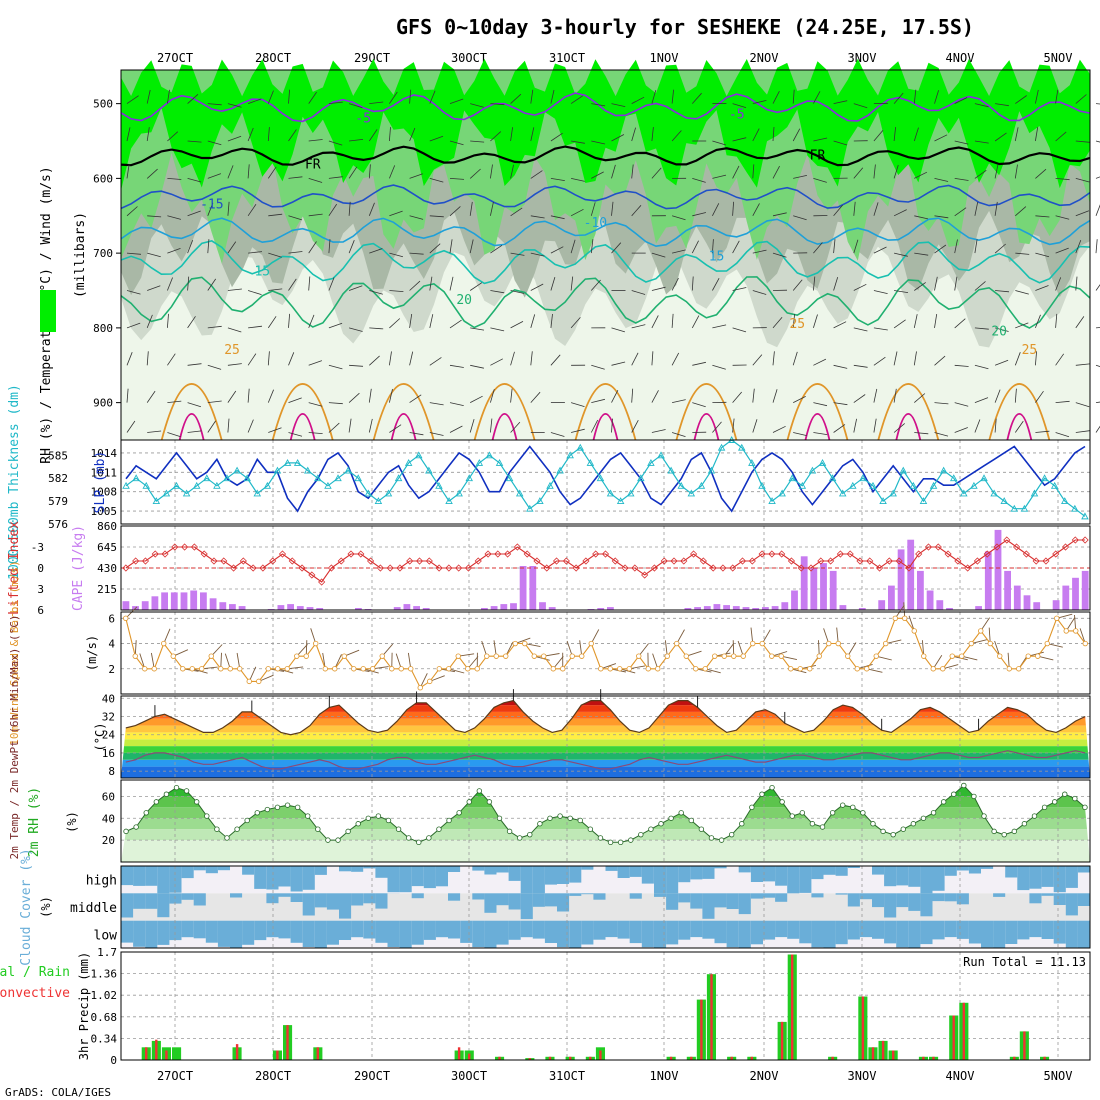  I want to click on contour-label: 25, so click(232, 350).